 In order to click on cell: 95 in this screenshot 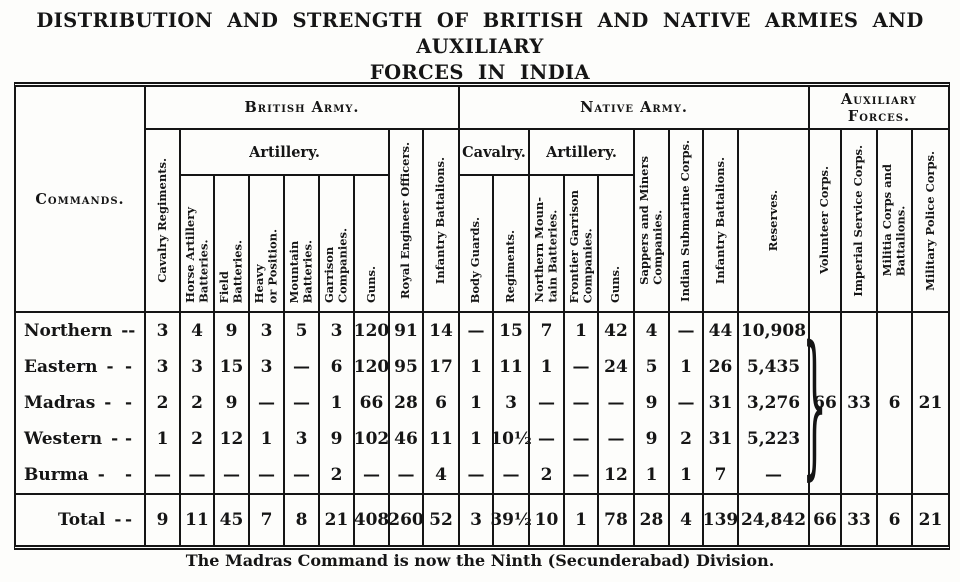, I will do `click(405, 367)`.